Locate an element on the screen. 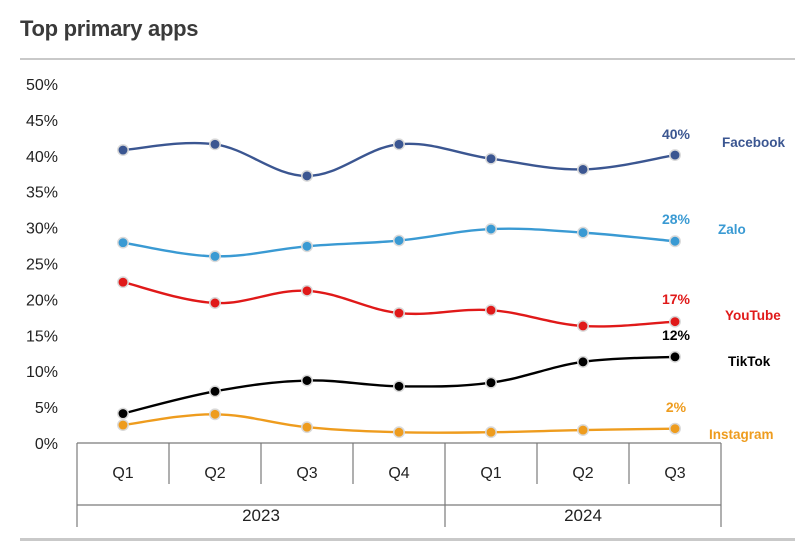 The width and height of the screenshot is (809, 554). y-tick-label: 50% is located at coordinates (42, 85).